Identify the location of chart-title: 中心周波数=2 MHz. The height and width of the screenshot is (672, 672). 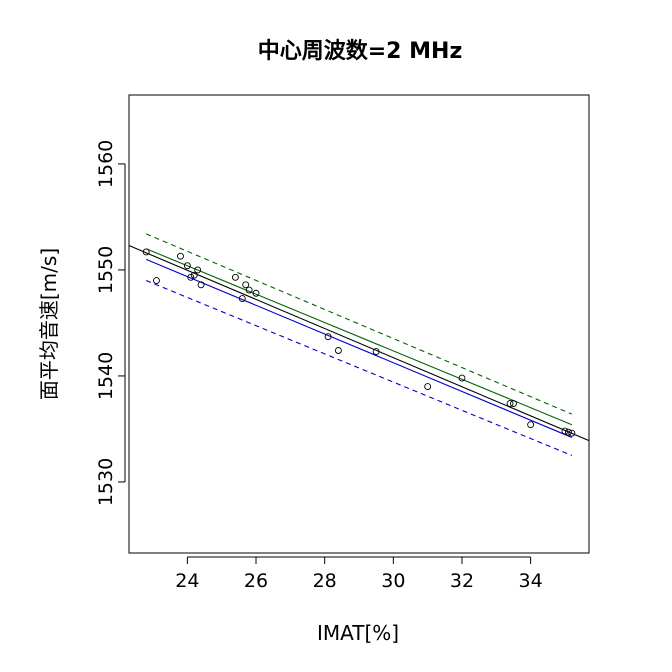
(360, 51).